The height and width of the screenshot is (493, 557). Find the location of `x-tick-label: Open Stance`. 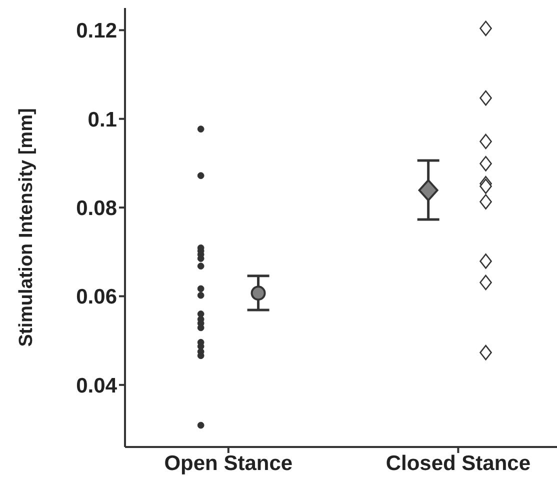

x-tick-label: Open Stance is located at coordinates (228, 463).